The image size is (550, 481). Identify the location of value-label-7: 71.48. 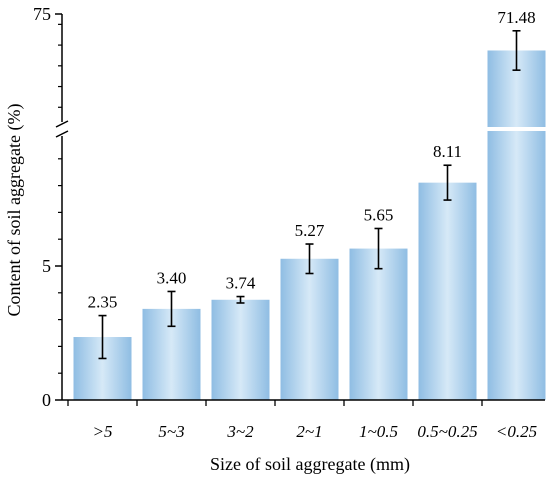
(516, 17).